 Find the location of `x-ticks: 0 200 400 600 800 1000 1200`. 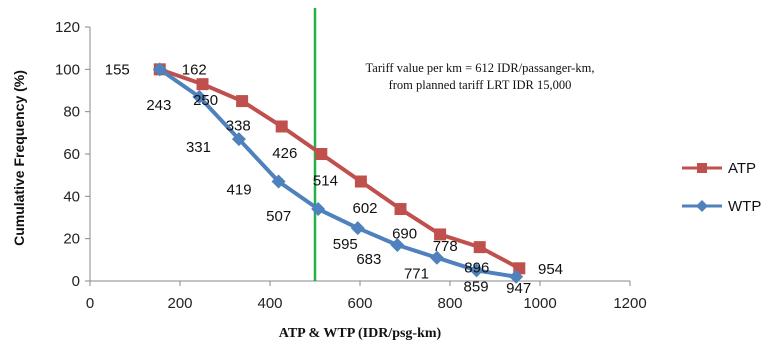

x-ticks: 0 200 400 600 800 1000 1200 is located at coordinates (366, 296).